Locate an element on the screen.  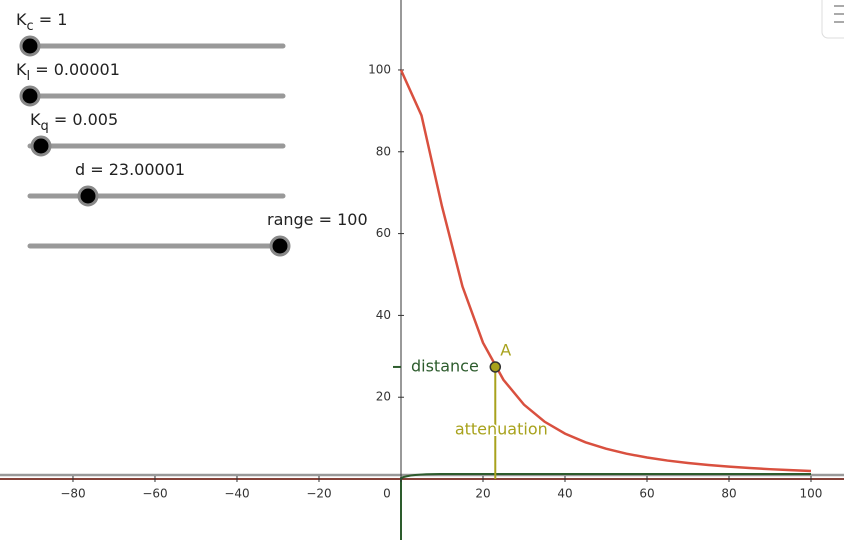
slider-value: 0.00001 is located at coordinates (87, 69).